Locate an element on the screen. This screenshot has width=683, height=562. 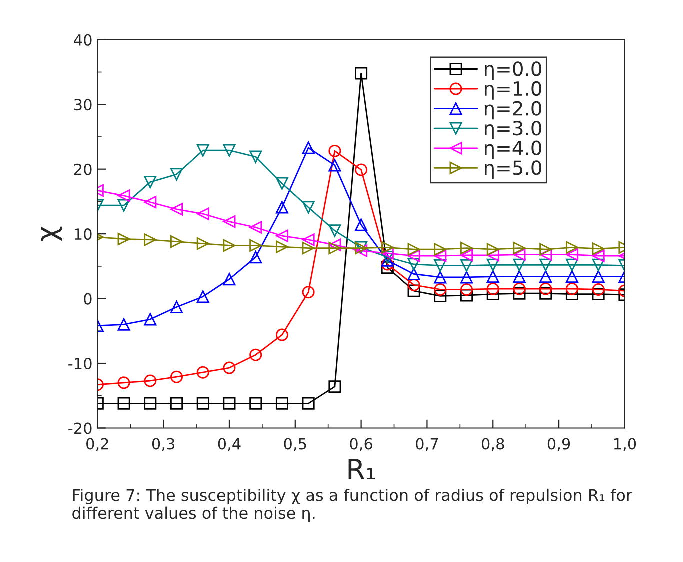
x-tick-label: 0,6 is located at coordinates (361, 445).